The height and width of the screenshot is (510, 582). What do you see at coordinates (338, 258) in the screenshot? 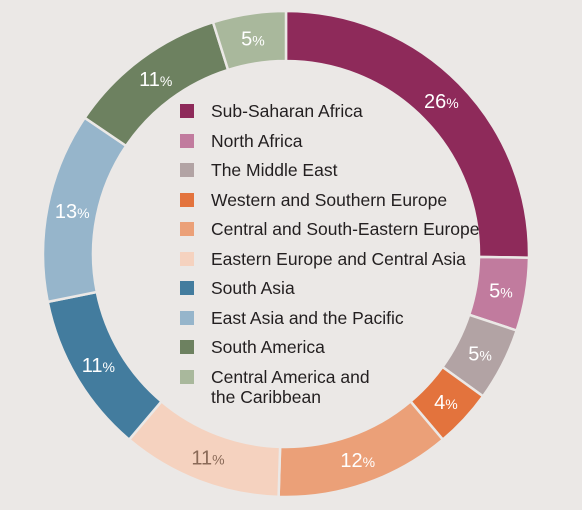
I see `legend-label: Eastern Europe and Central Asia` at bounding box center [338, 258].